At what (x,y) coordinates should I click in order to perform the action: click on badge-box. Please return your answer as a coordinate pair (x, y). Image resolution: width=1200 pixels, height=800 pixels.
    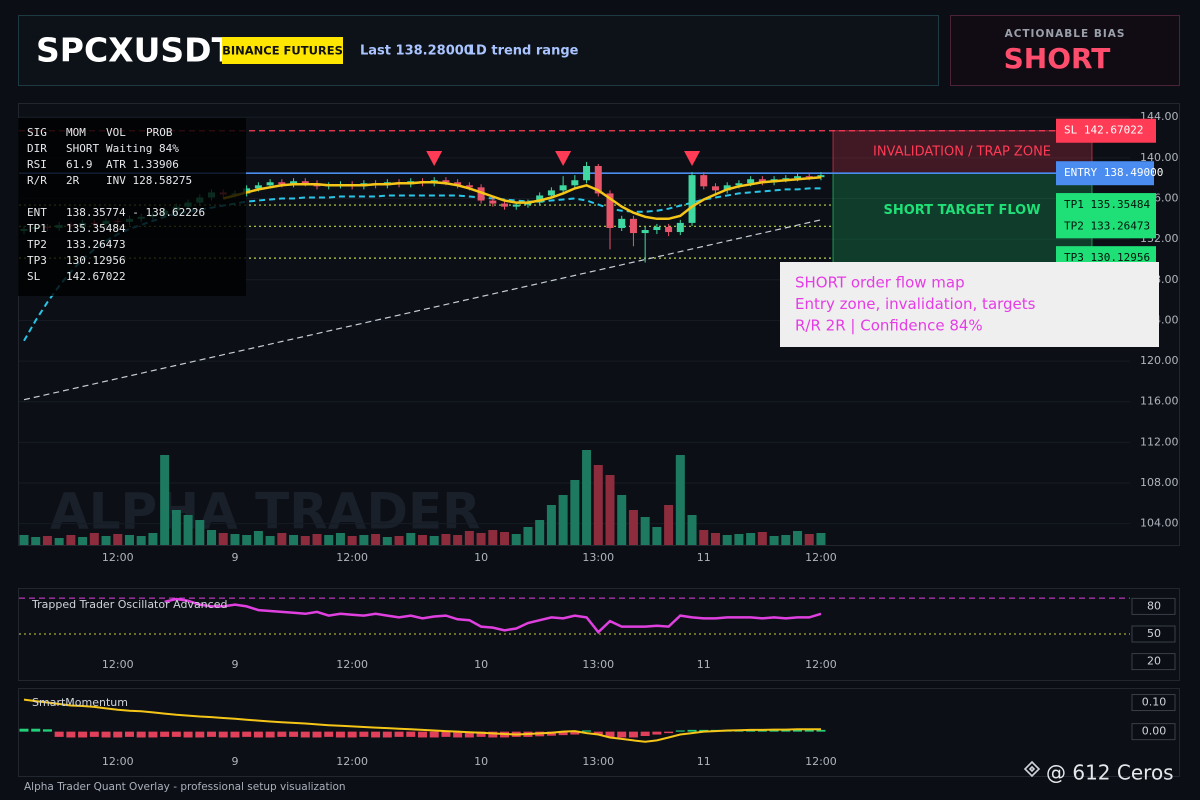
    Looking at the image, I should click on (282, 50).